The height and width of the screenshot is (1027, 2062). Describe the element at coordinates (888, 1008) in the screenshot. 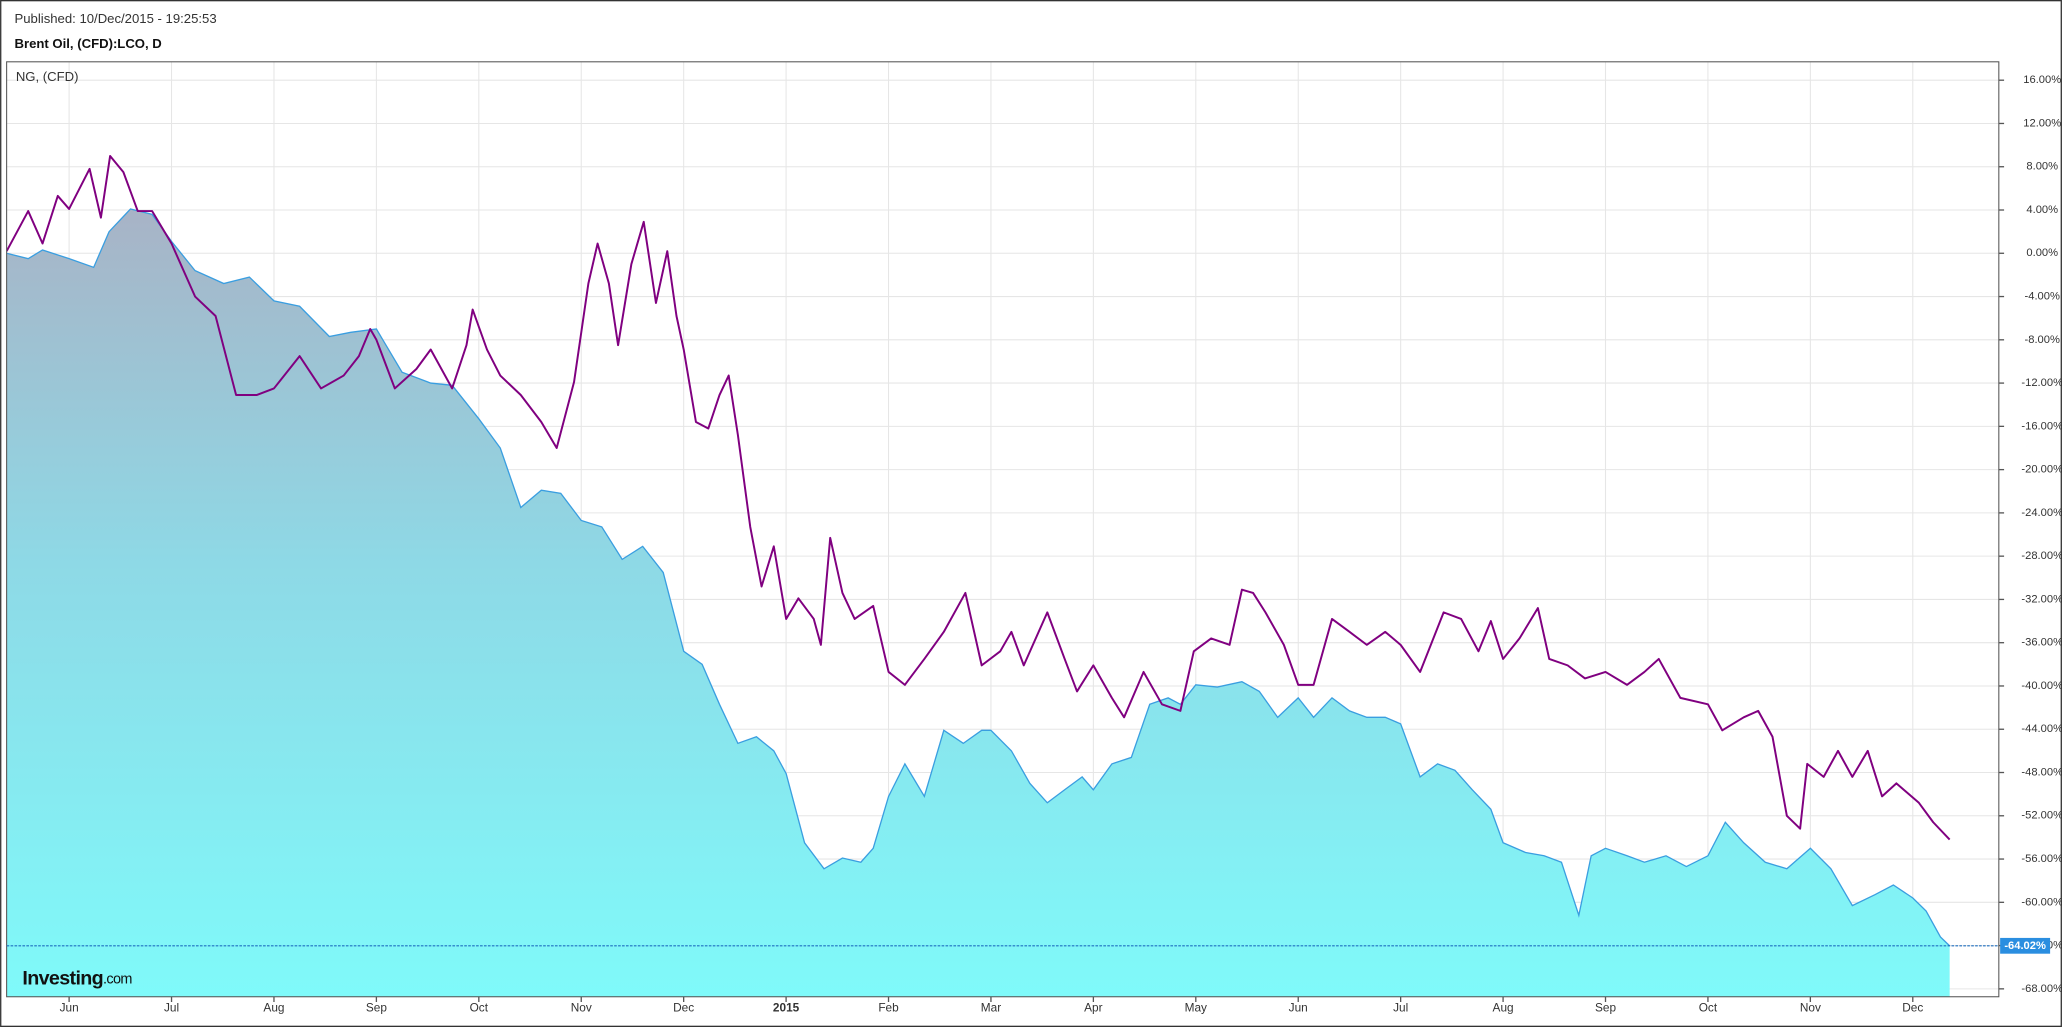

I see `x-tick-label: Feb` at that location.